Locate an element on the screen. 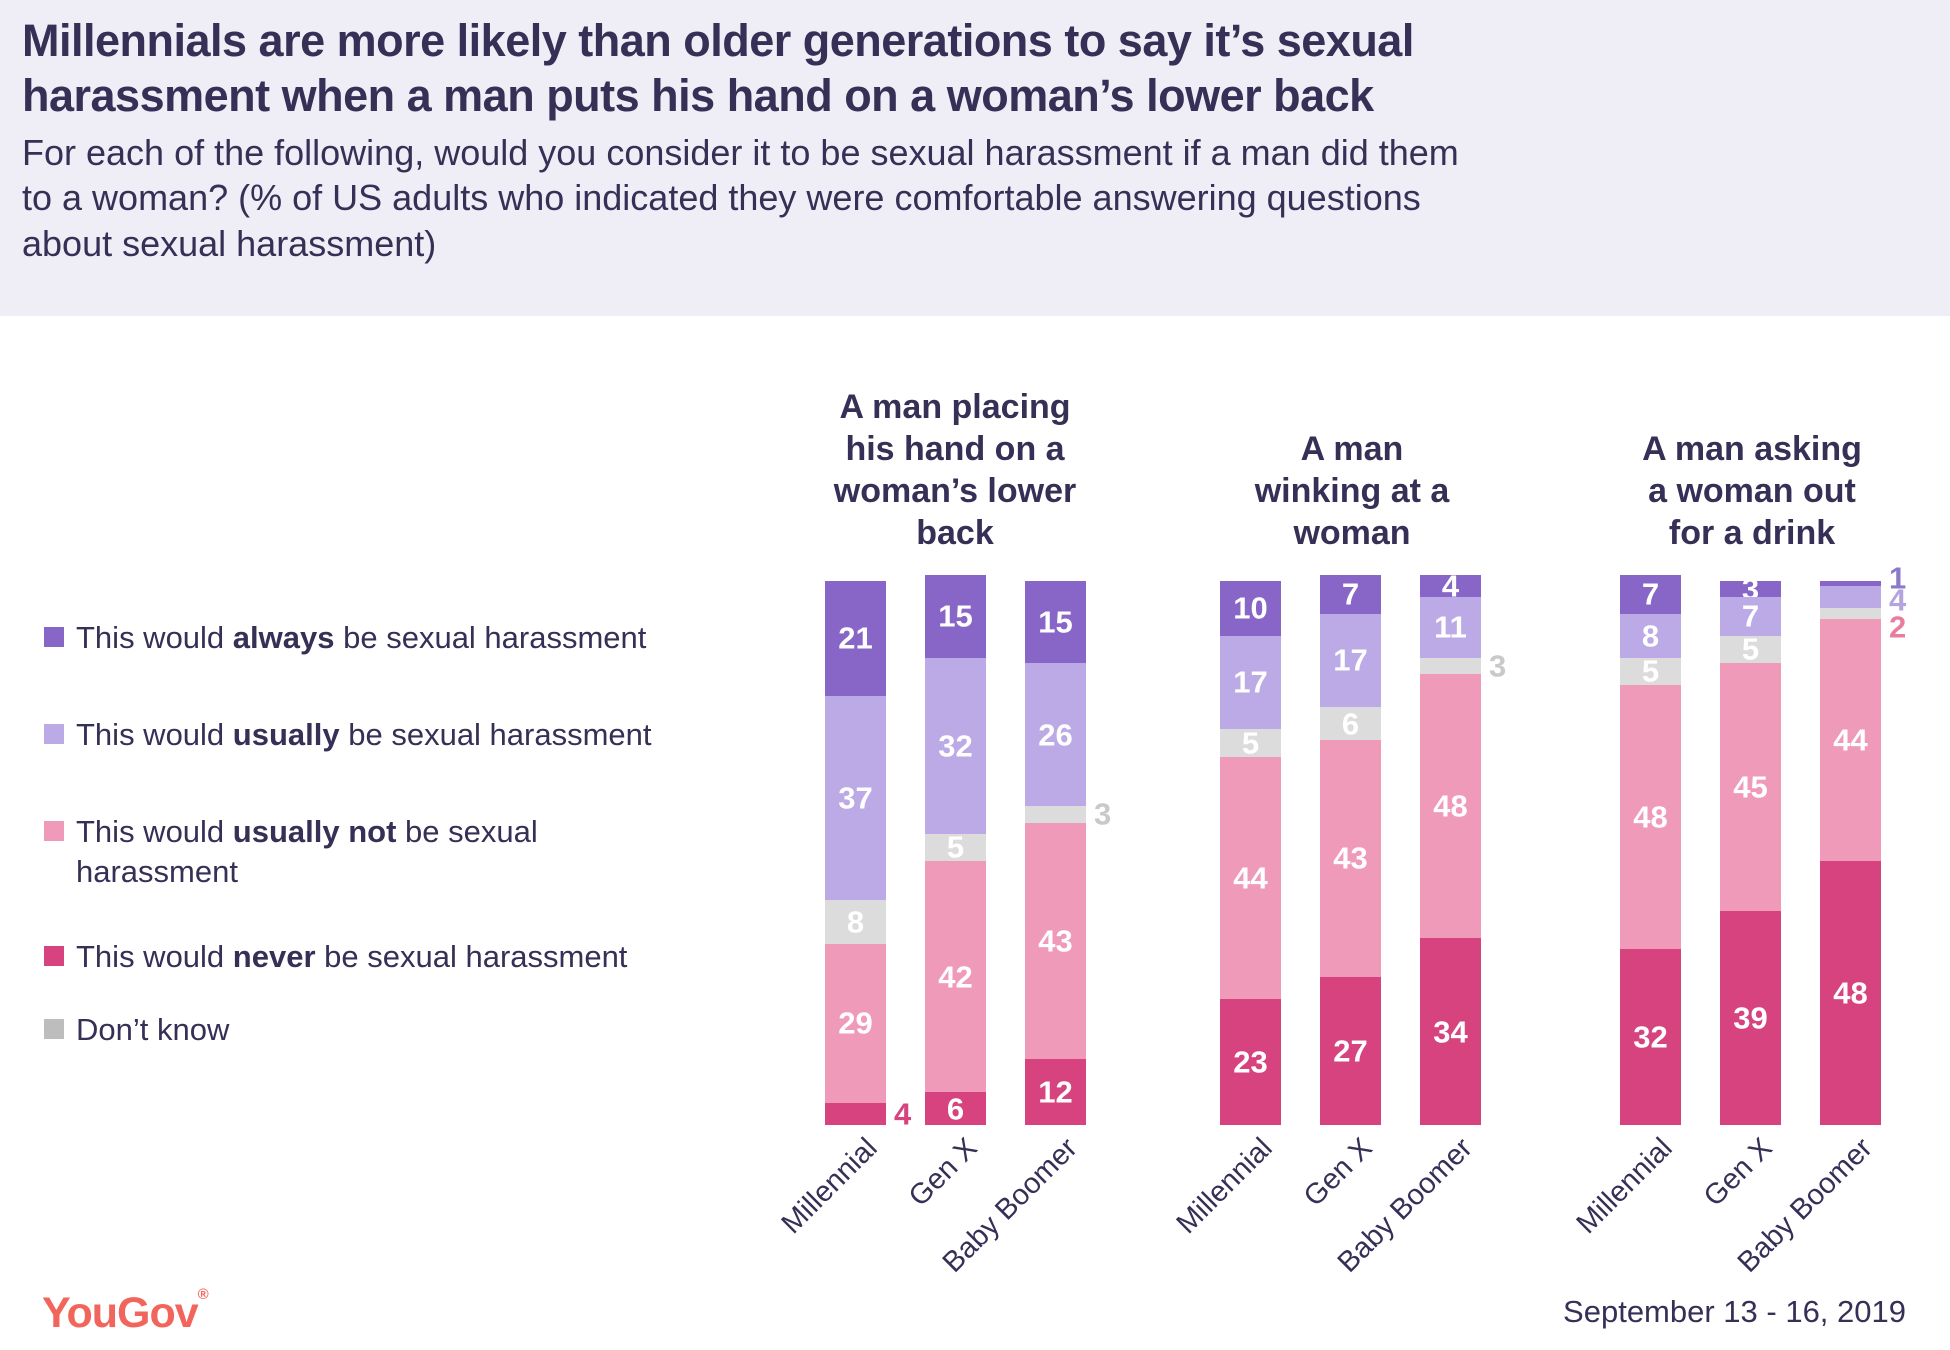 The height and width of the screenshot is (1350, 1950). registered-mark: ® is located at coordinates (203, 1294).